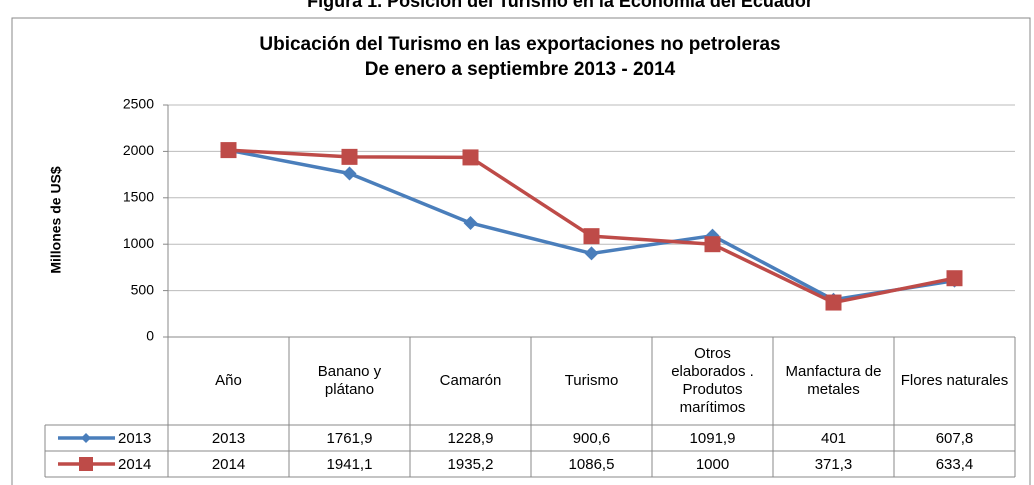 The height and width of the screenshot is (485, 1034). Describe the element at coordinates (350, 464) in the screenshot. I see `table-value: 1941,1` at that location.